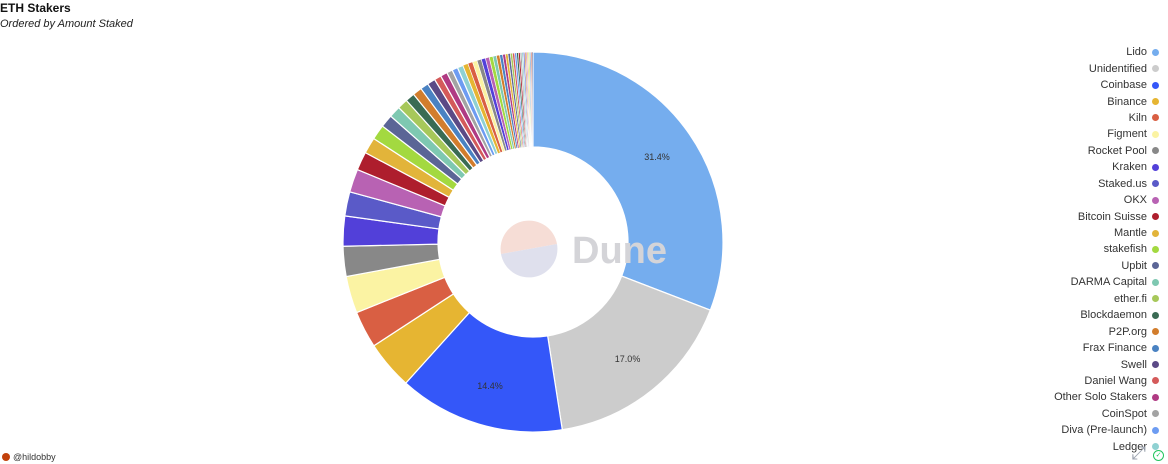  I want to click on legend-label: ether.fi, so click(1130, 298).